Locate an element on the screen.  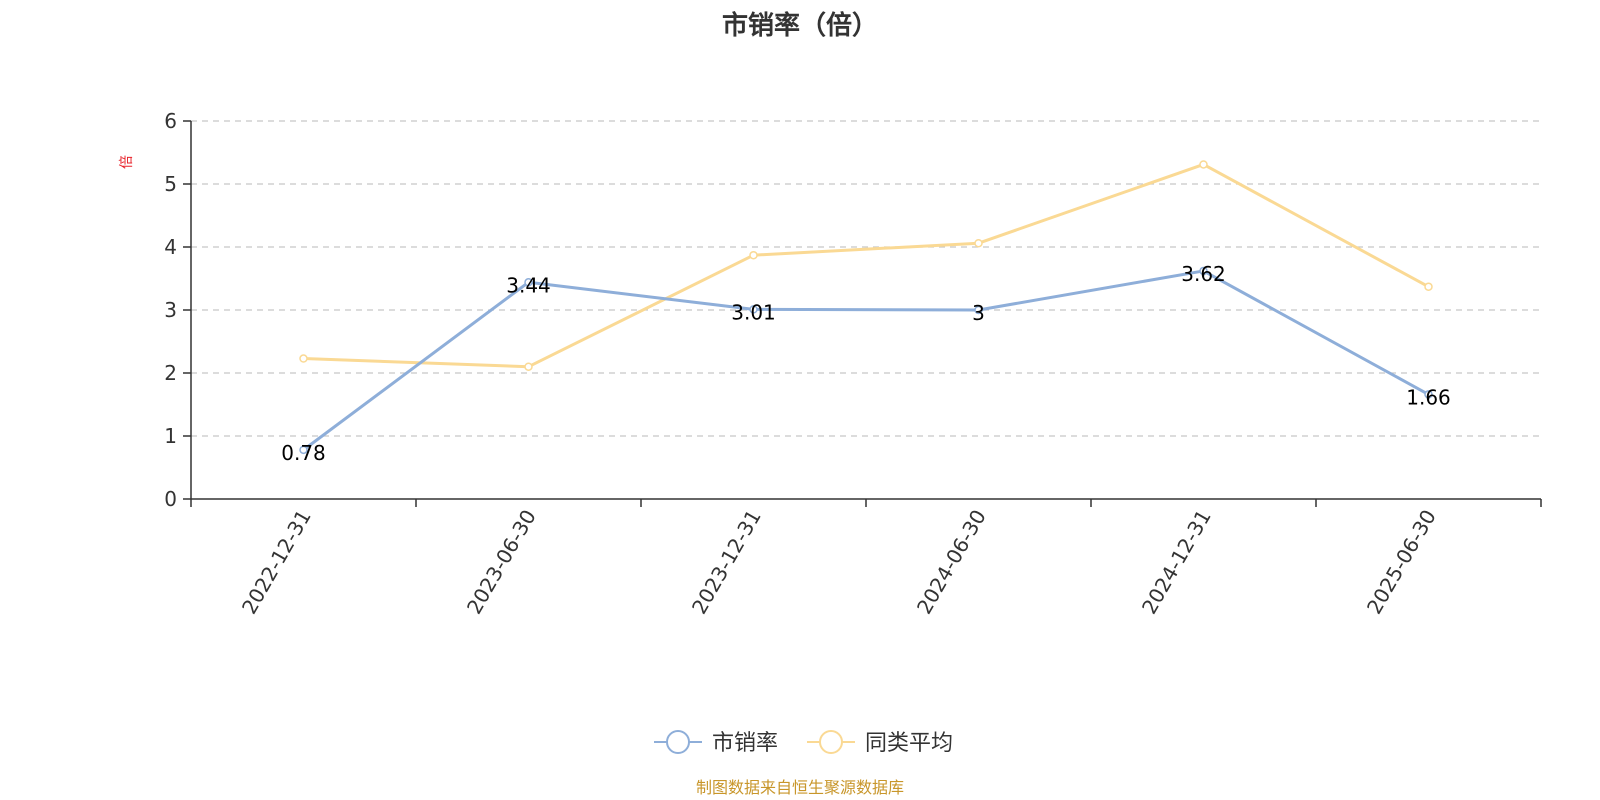
y-tick-label-4: 4 is located at coordinates (170, 247).